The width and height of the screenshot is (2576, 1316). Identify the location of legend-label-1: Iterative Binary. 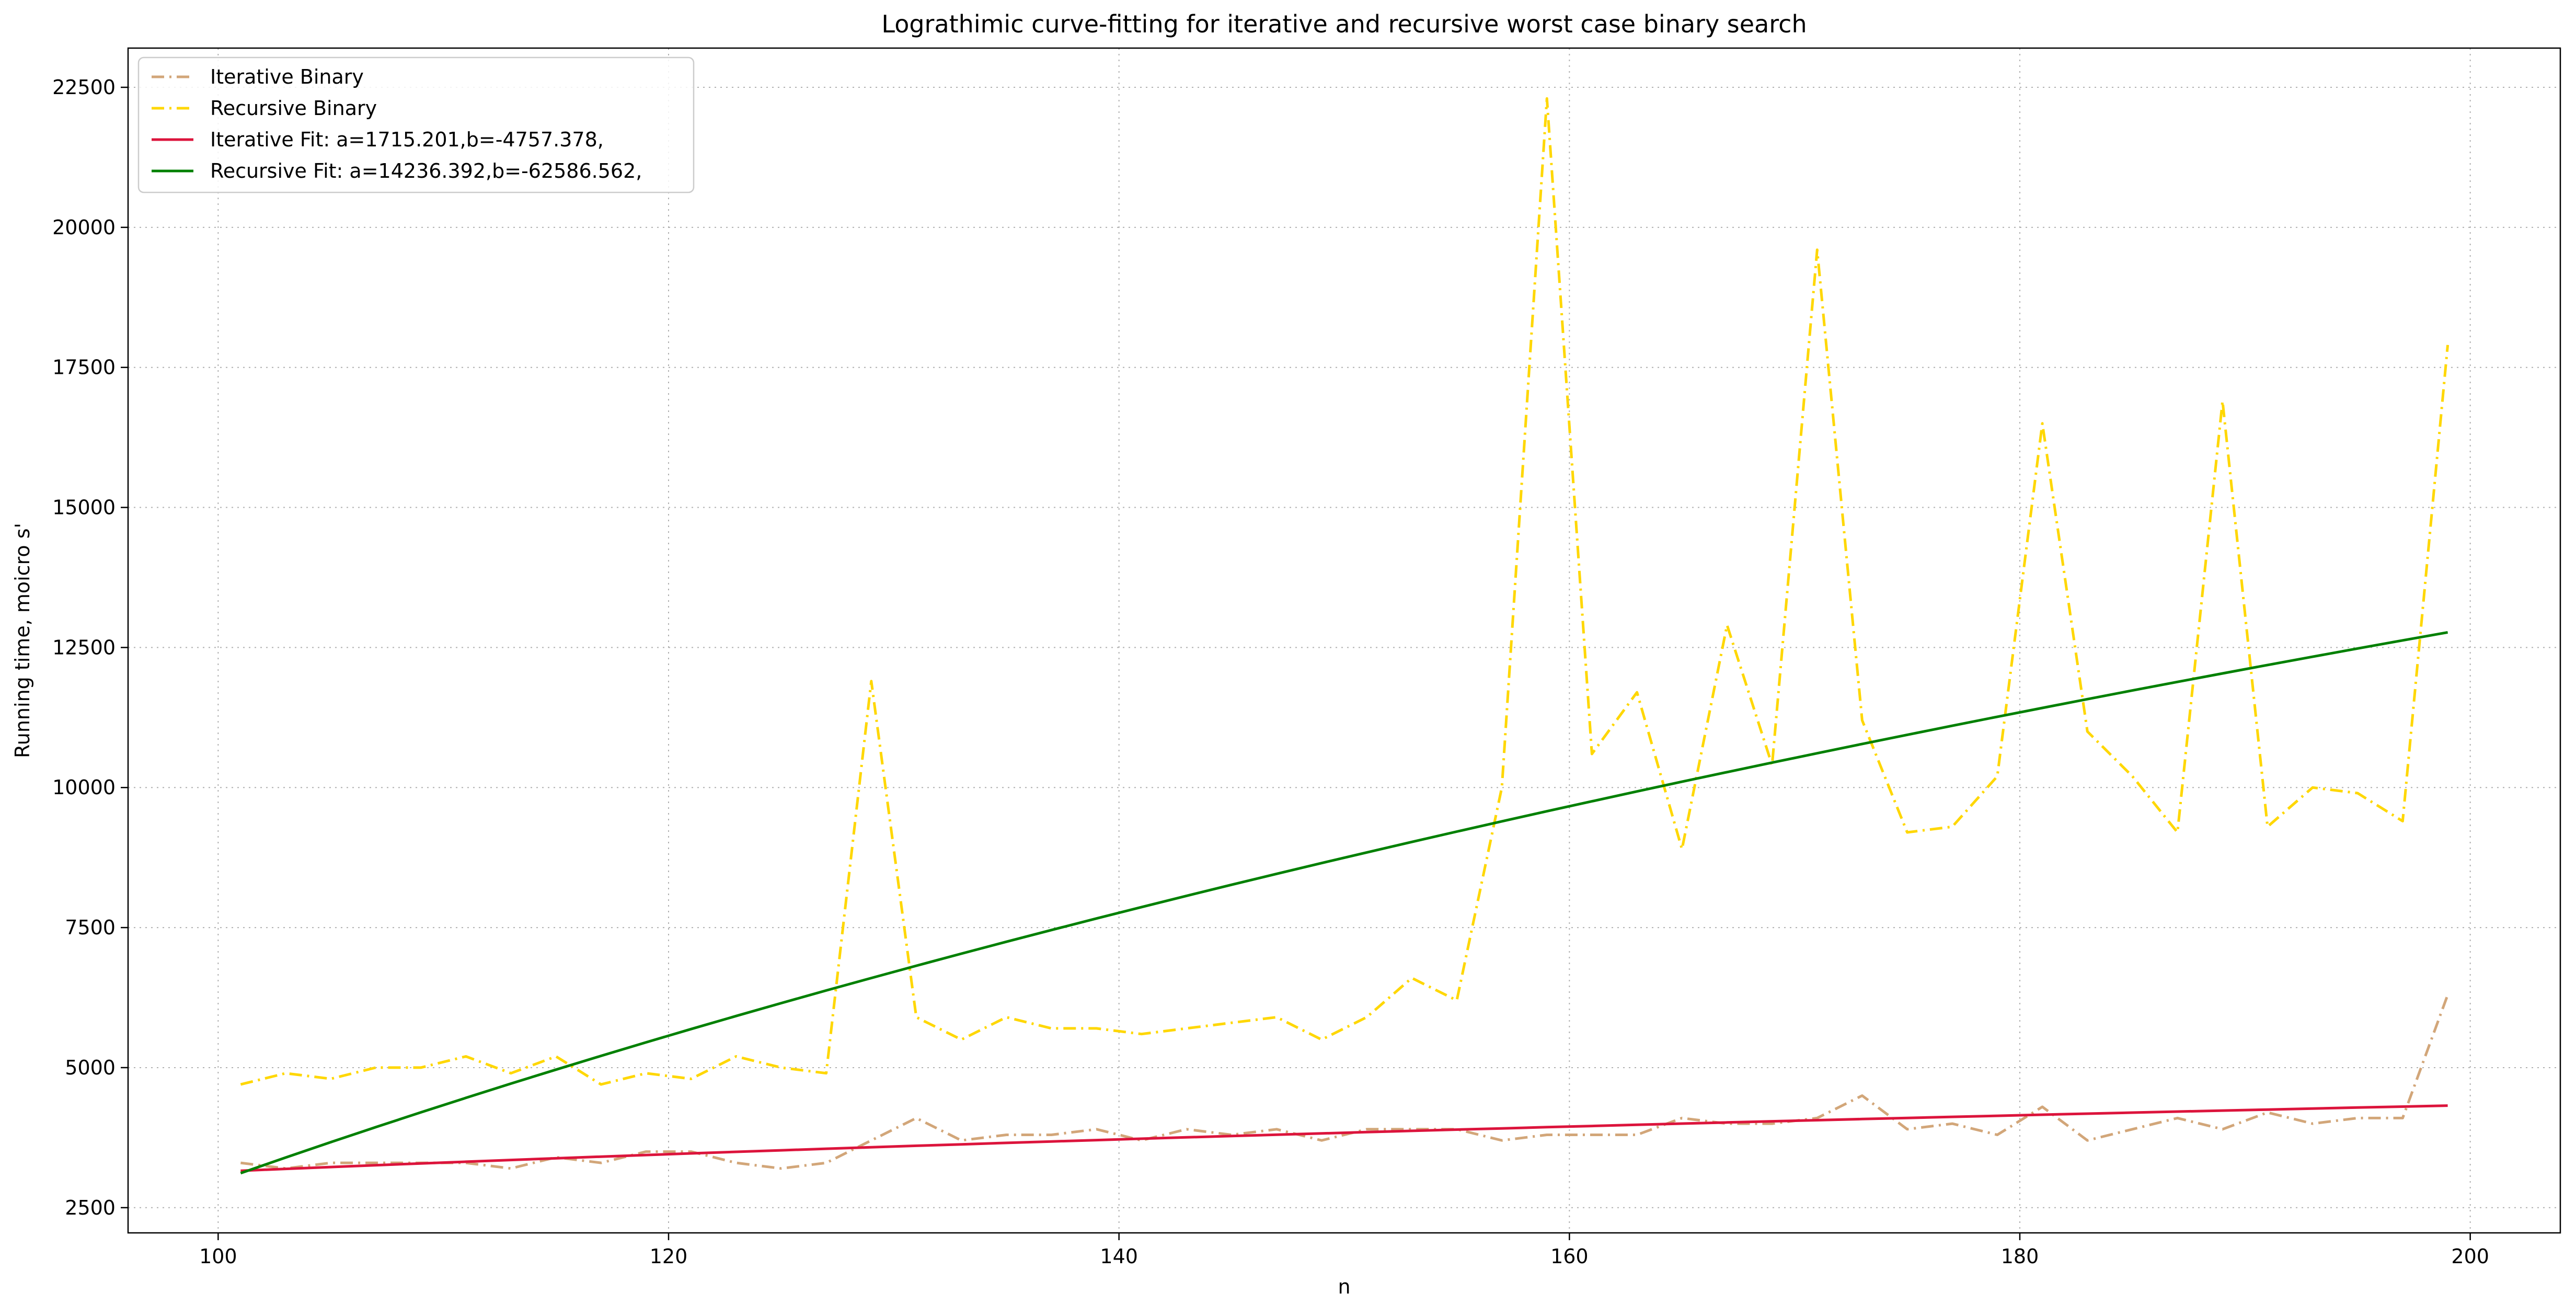
(287, 76).